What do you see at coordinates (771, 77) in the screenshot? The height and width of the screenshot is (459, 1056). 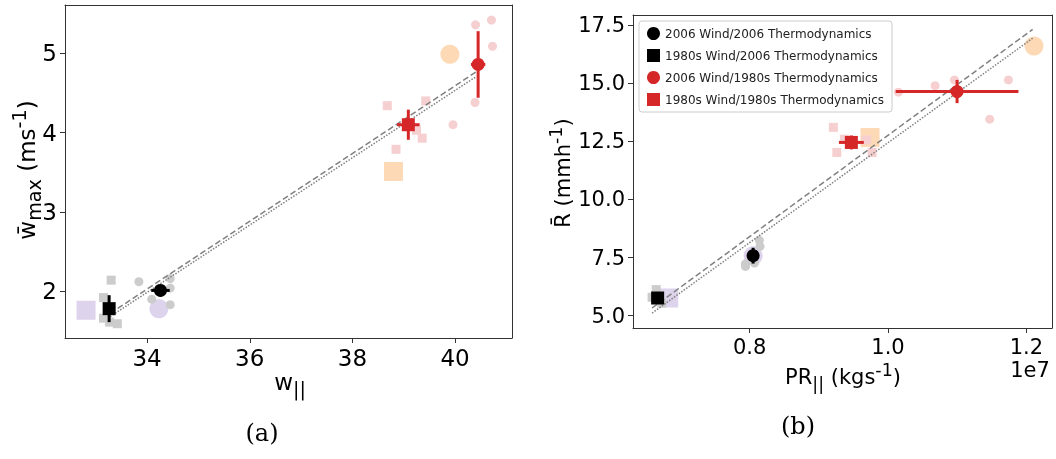 I see `legend-label: 2006 Wind/1980s Thermodynamics` at bounding box center [771, 77].